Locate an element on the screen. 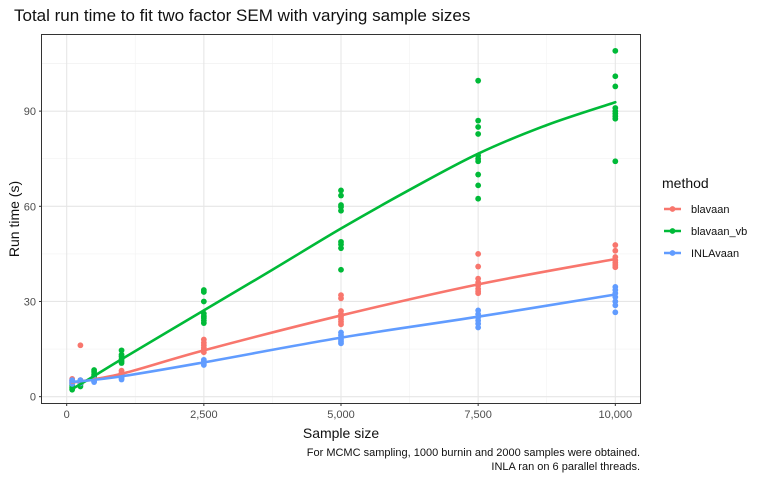 The height and width of the screenshot is (480, 768). x-axis-title: Sample size is located at coordinates (341, 433).